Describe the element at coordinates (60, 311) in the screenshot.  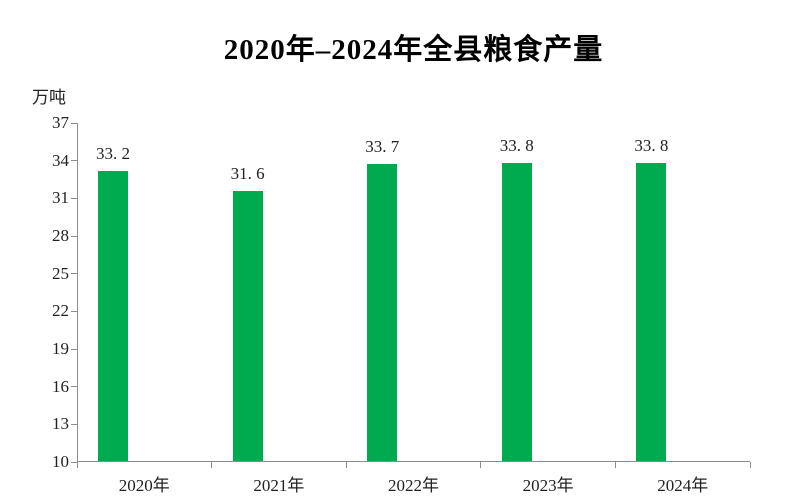
I see `y-tick-label: 22` at that location.